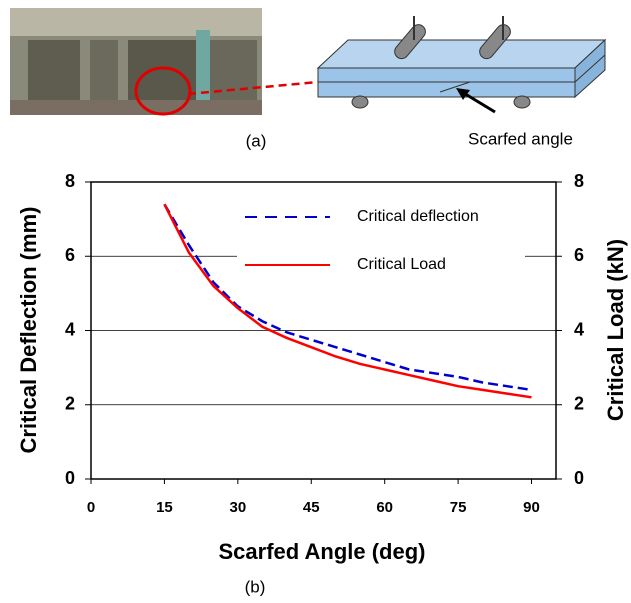  What do you see at coordinates (70, 255) in the screenshot?
I see `y-tick-label: 6` at bounding box center [70, 255].